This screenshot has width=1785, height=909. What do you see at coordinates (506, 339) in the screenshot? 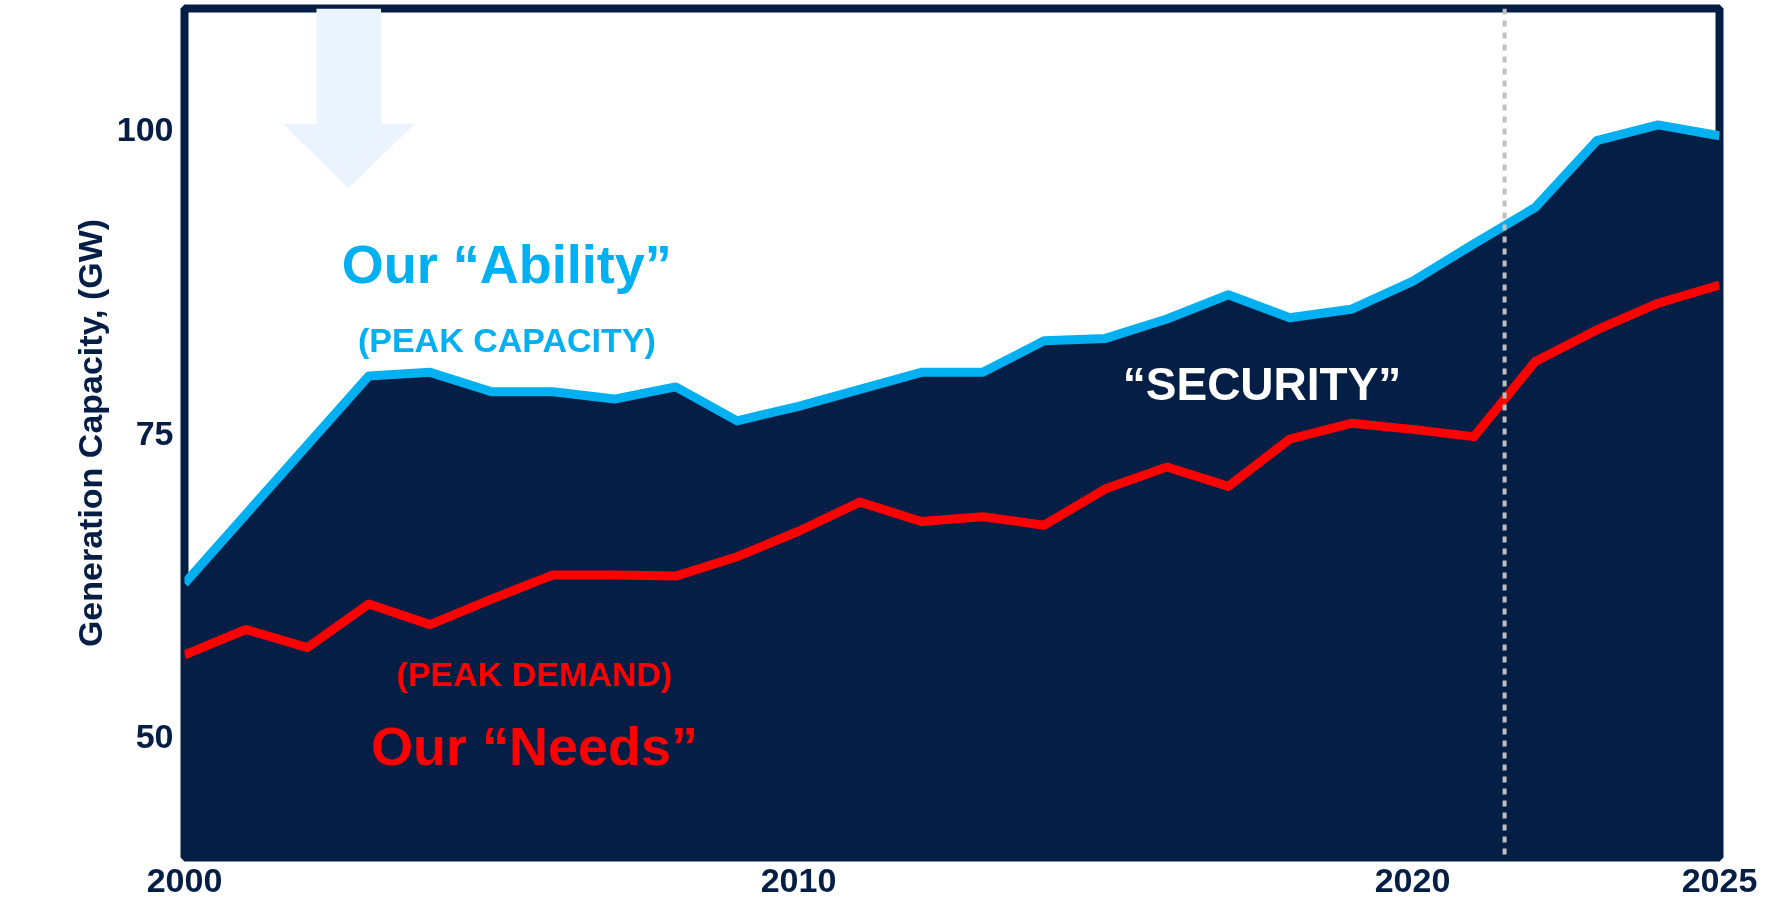
I see `annotation: (PEAK CAPACITY)` at bounding box center [506, 339].